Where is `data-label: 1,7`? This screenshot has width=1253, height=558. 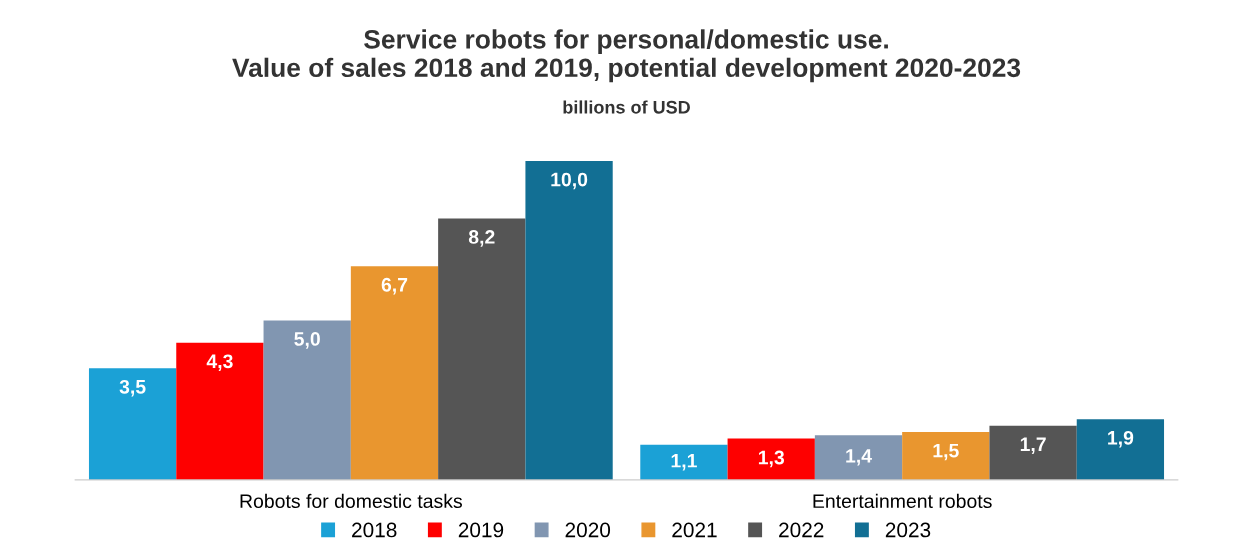
data-label: 1,7 is located at coordinates (1033, 445).